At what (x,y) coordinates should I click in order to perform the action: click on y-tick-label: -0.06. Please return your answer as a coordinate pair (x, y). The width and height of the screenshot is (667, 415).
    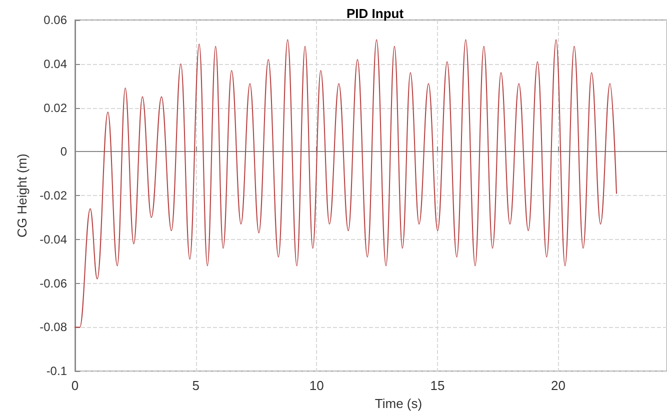
    Looking at the image, I should click on (54, 283).